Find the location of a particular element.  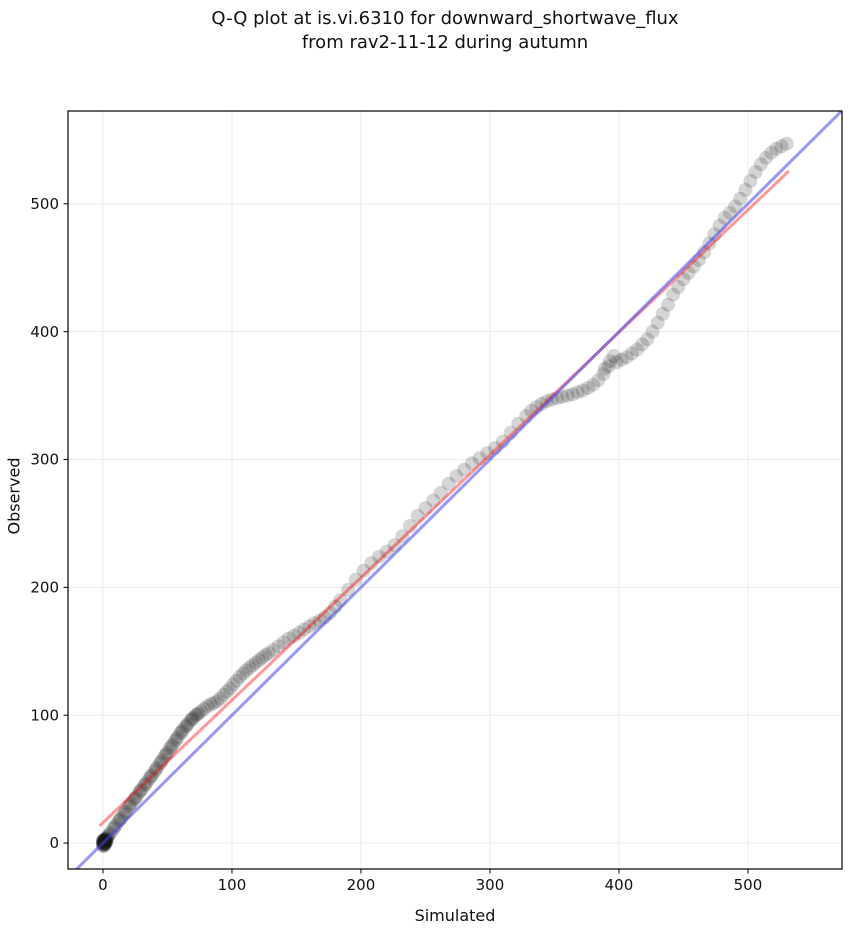

y-tick-label: 200 is located at coordinates (44, 587).